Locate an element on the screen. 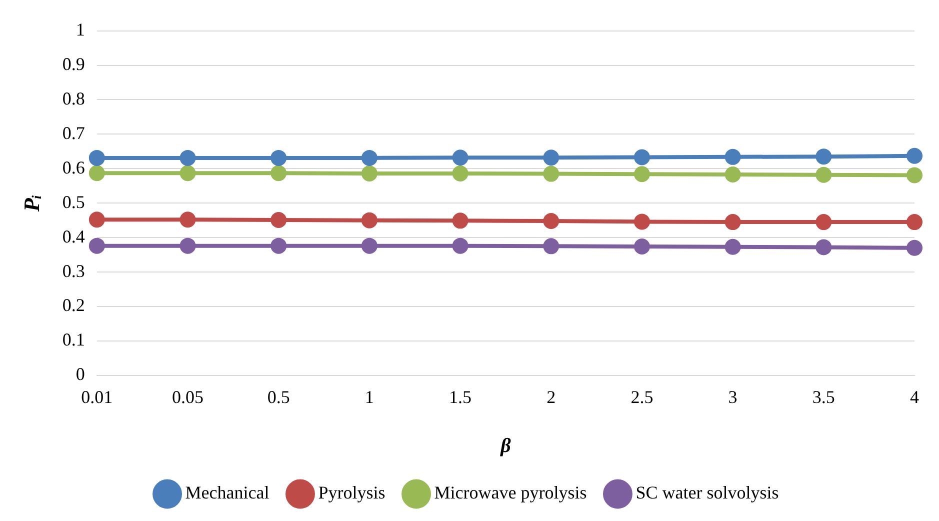  y-tick-label: 0.6 is located at coordinates (73, 167).